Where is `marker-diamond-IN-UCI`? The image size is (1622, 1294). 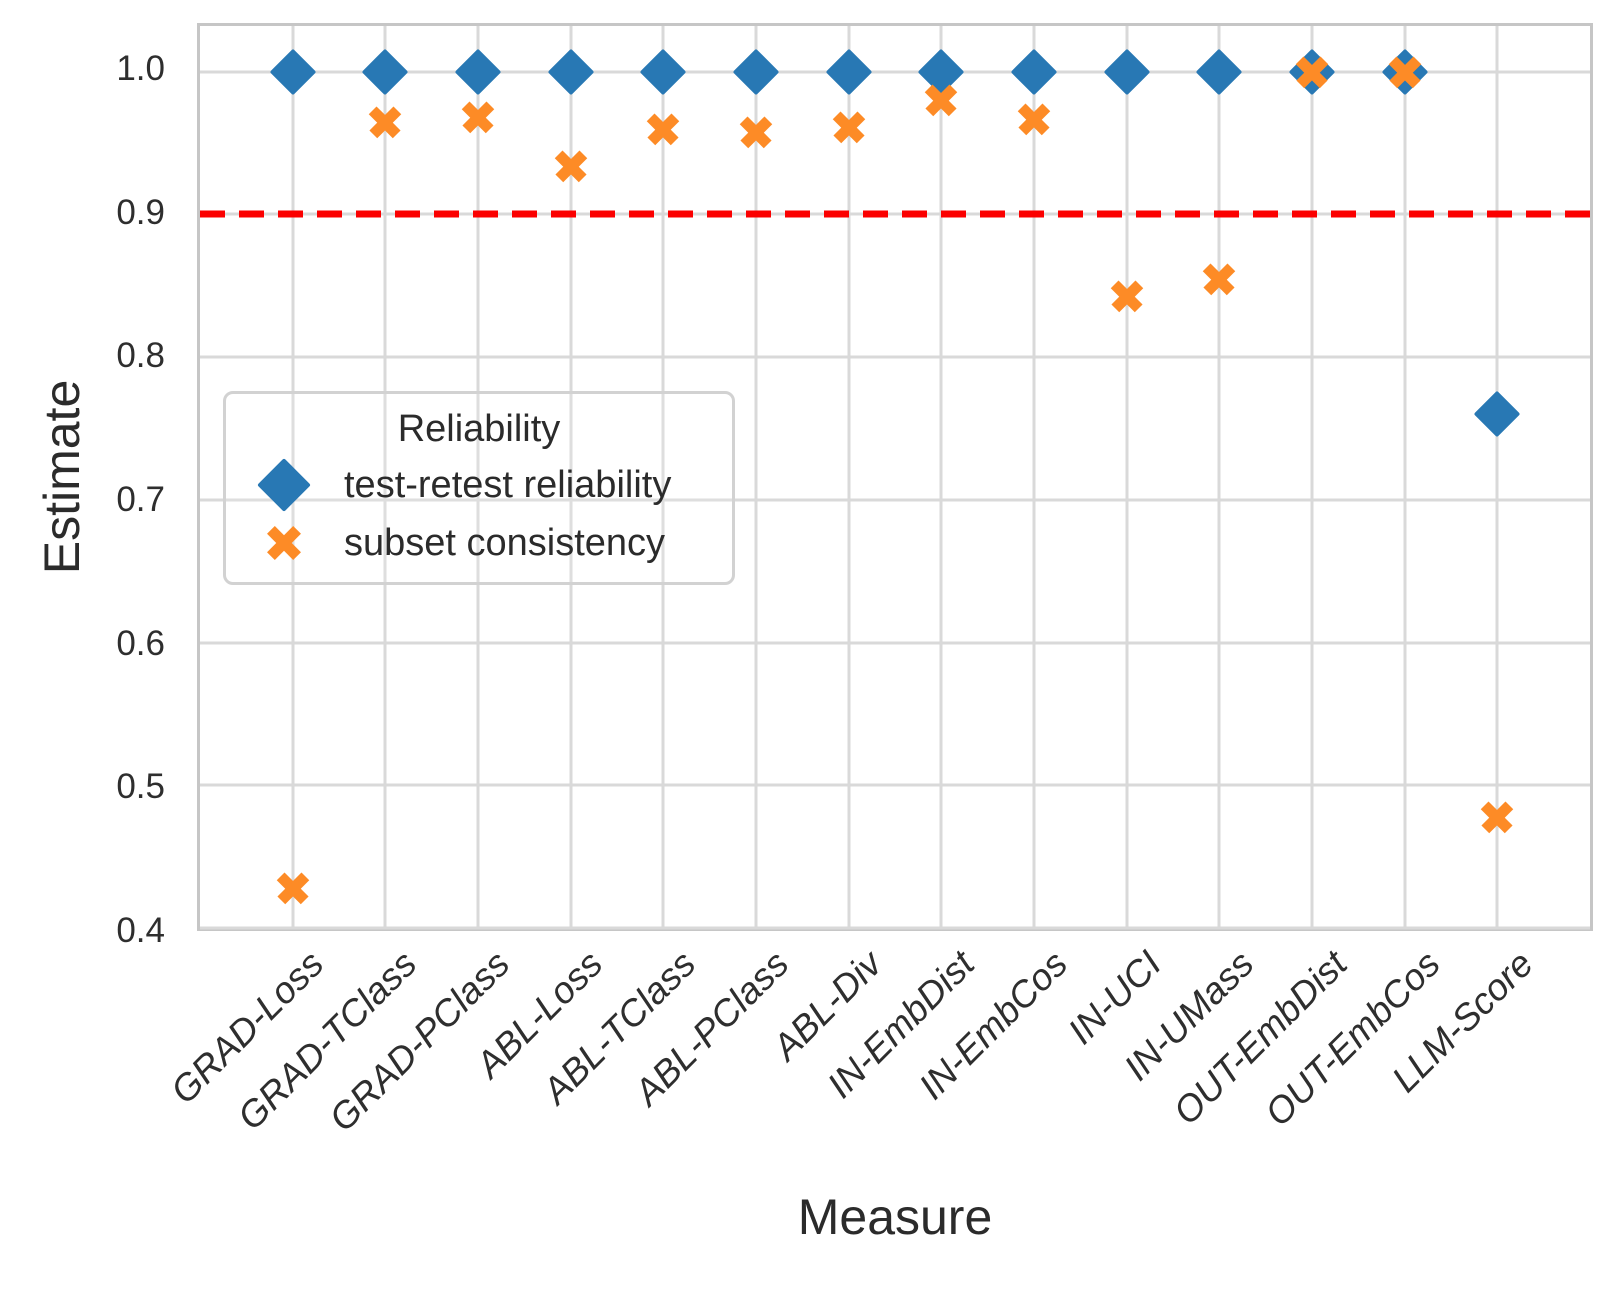
marker-diamond-IN-UCI is located at coordinates (1126, 71).